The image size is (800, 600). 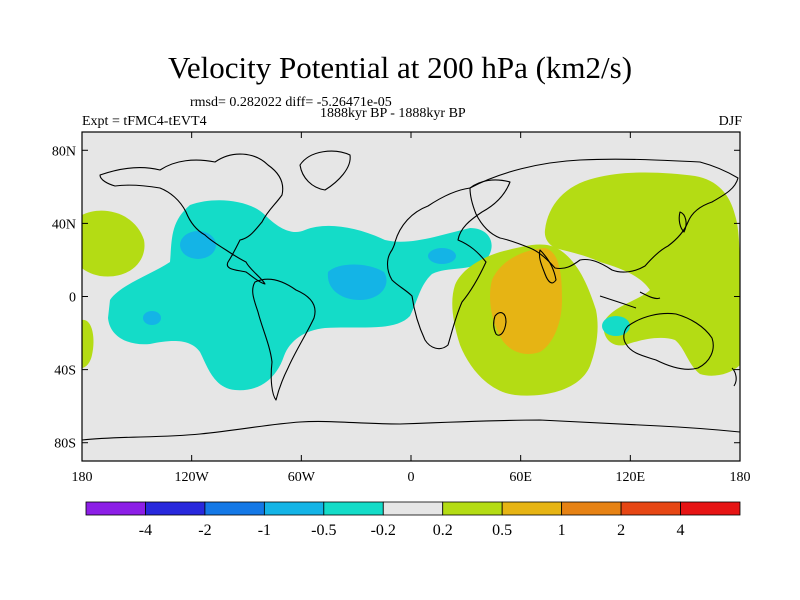 What do you see at coordinates (442, 256) in the screenshot?
I see `north-africa-negative-core` at bounding box center [442, 256].